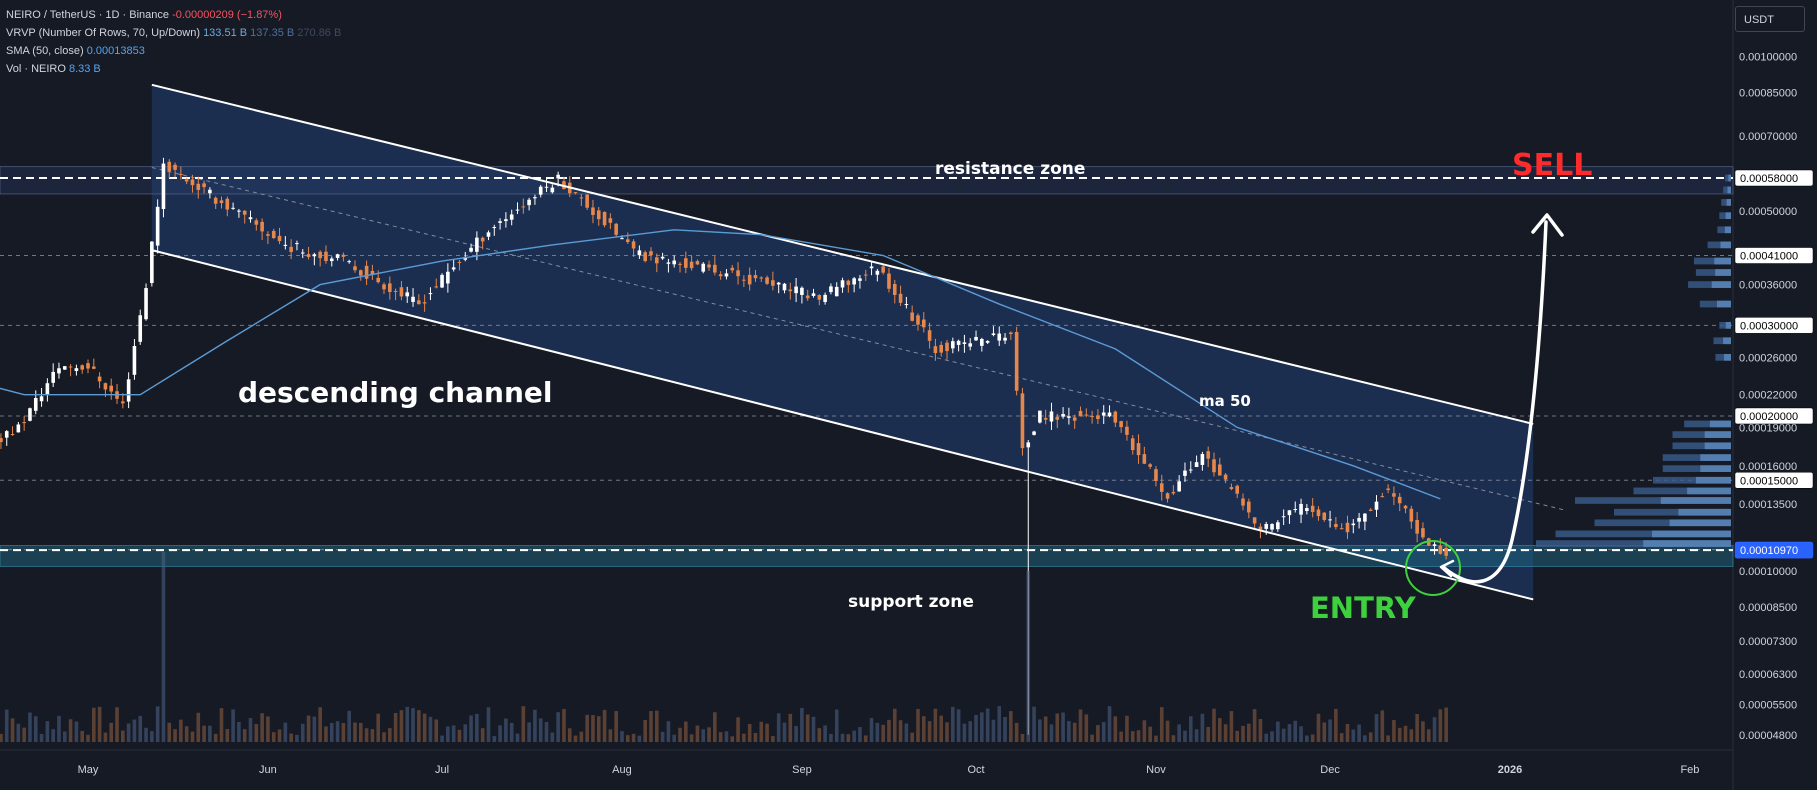 The height and width of the screenshot is (790, 1817). I want to click on legend-vol-row: Vol · NEIRO 8.33 B, so click(173, 69).